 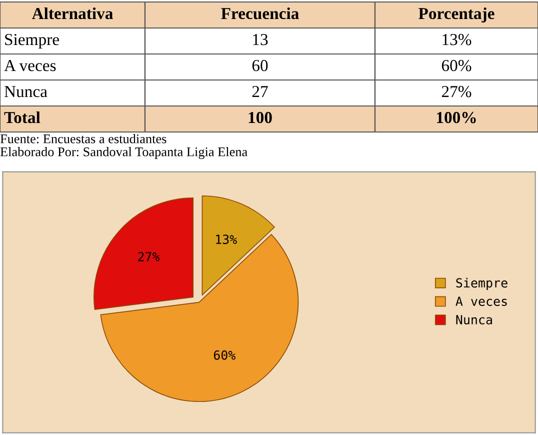 I want to click on text: 13%, so click(x=457, y=40).